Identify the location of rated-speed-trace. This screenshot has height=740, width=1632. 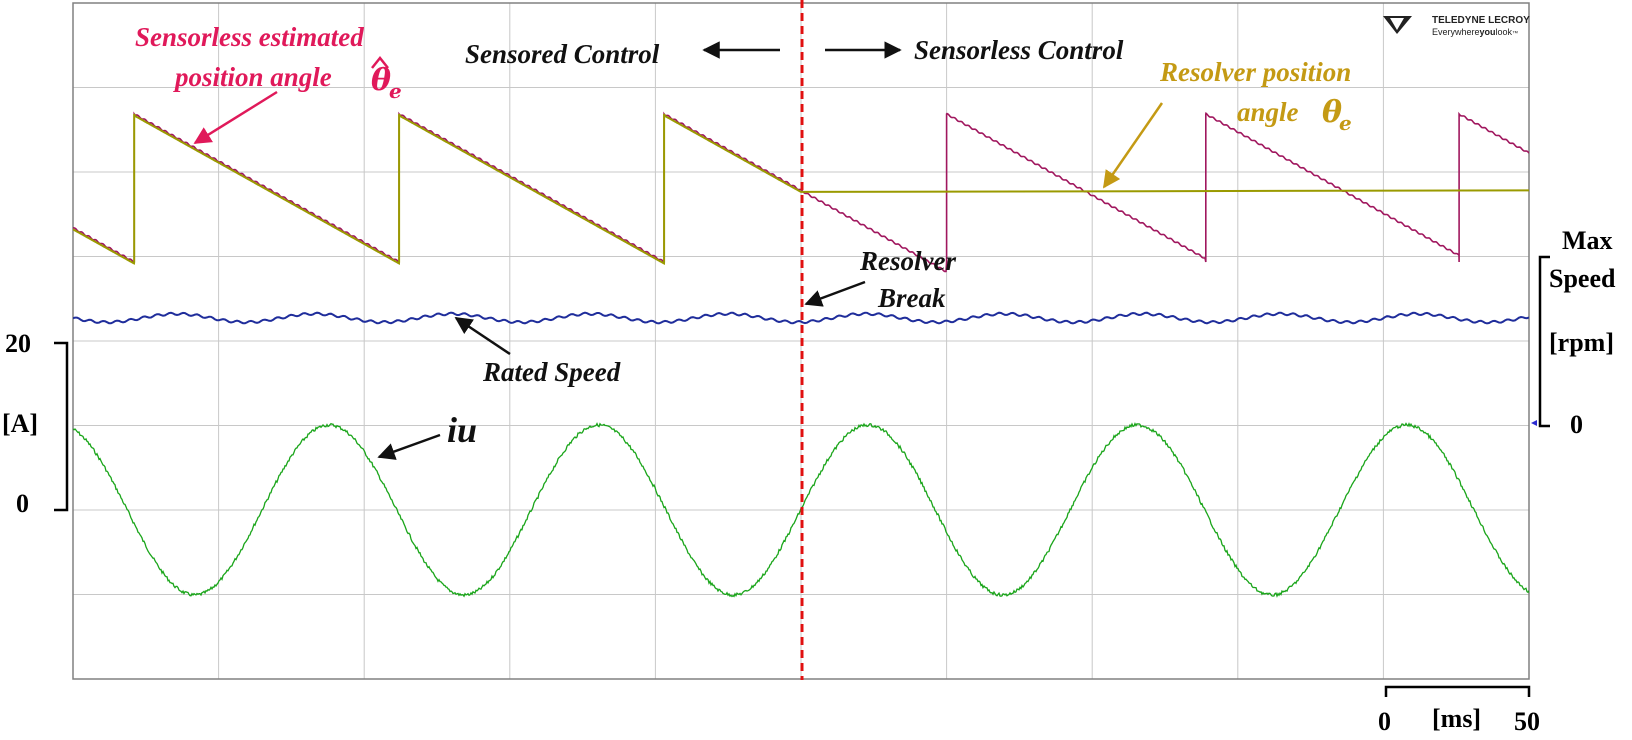
(801, 318).